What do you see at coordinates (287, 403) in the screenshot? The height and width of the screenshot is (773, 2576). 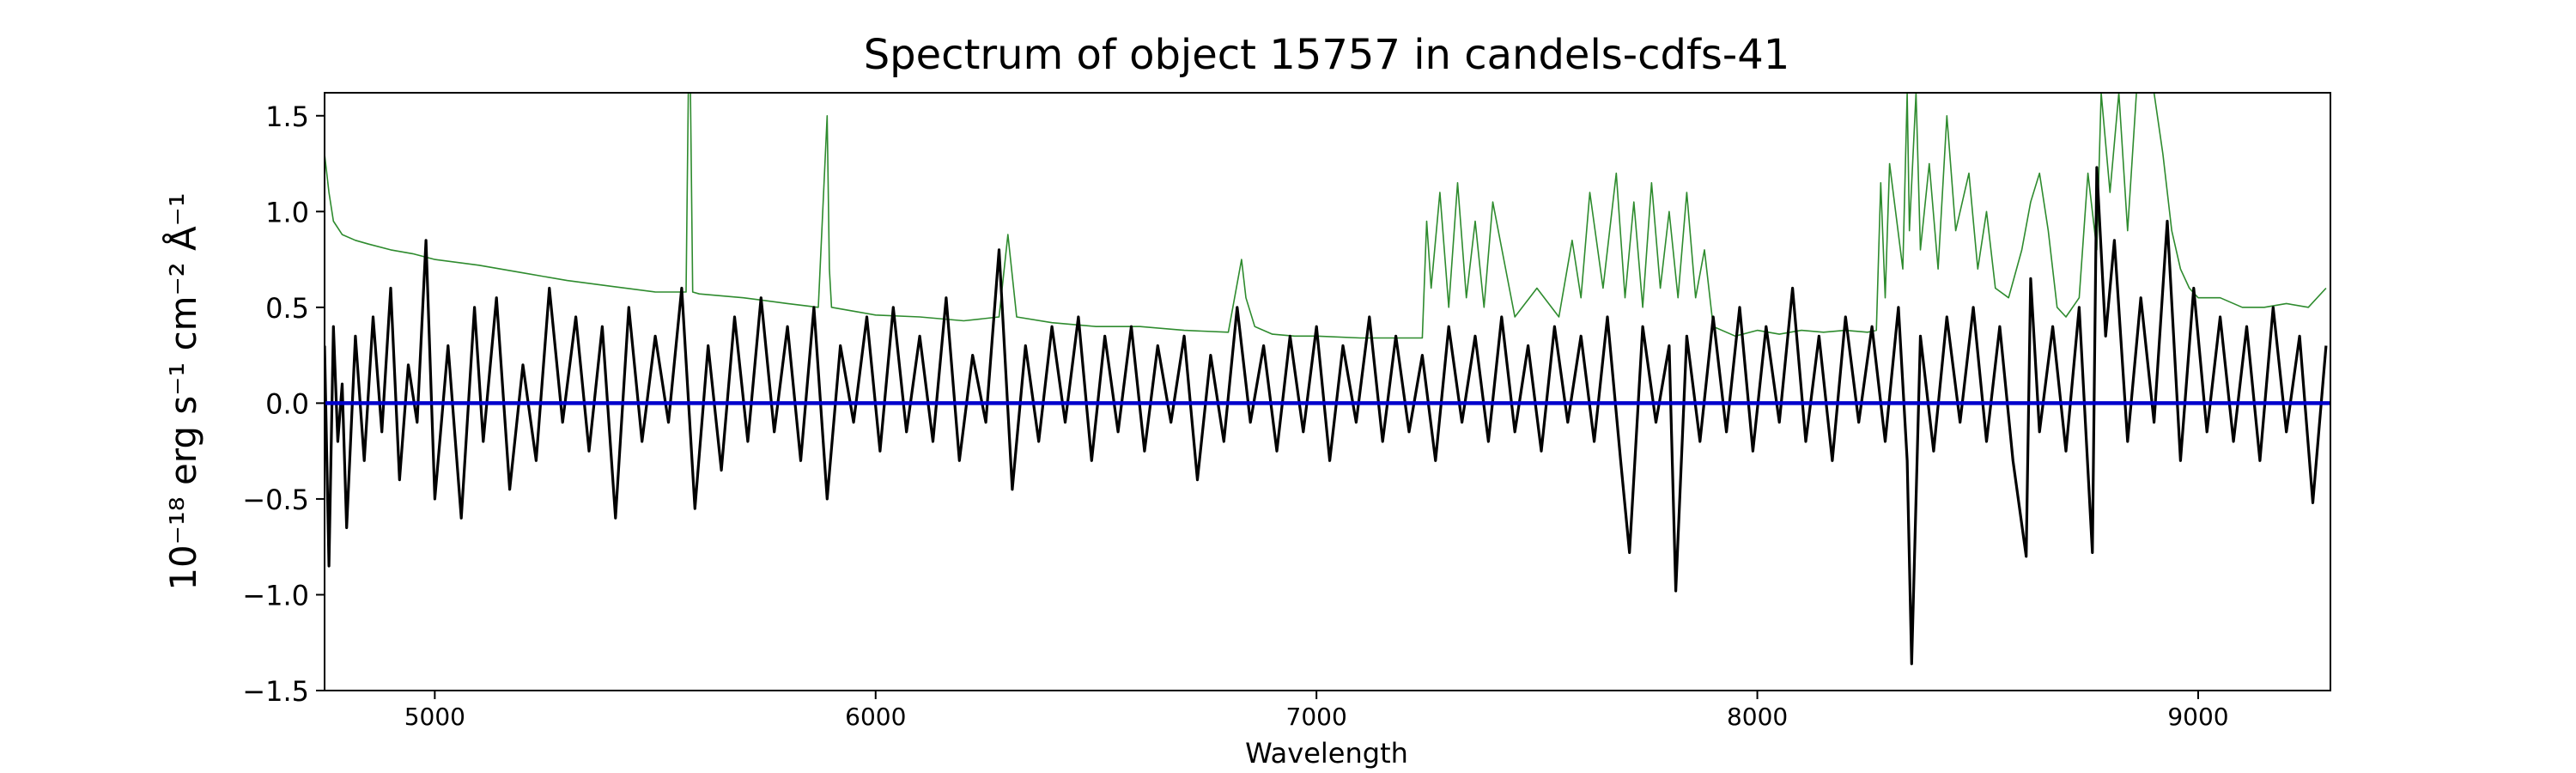 I see `y-tick-label: 0.0` at bounding box center [287, 403].